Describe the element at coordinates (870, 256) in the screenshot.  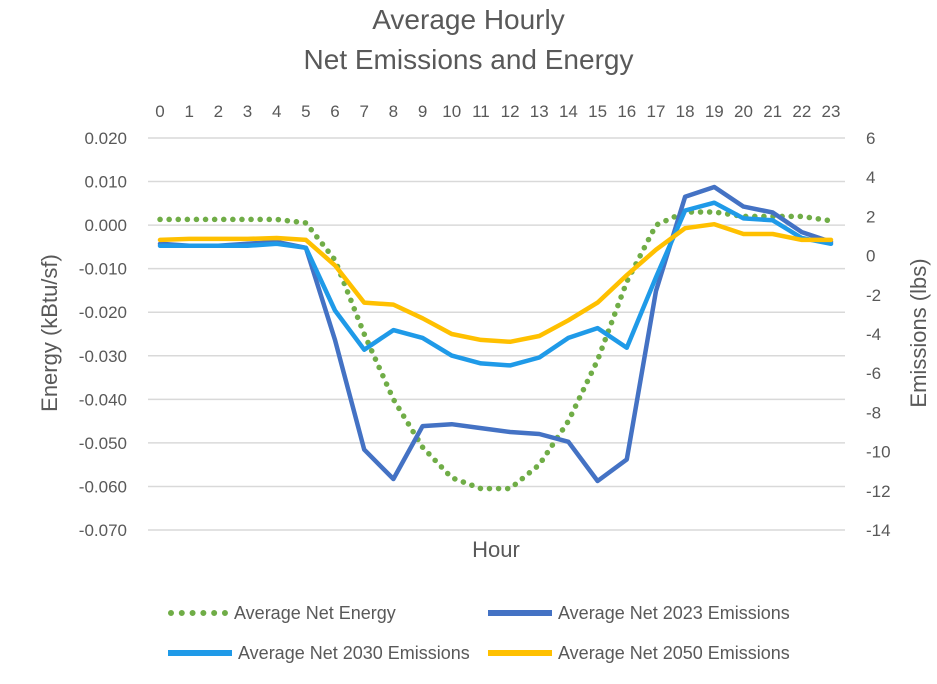
I see `y-right-tick-label: 0` at that location.